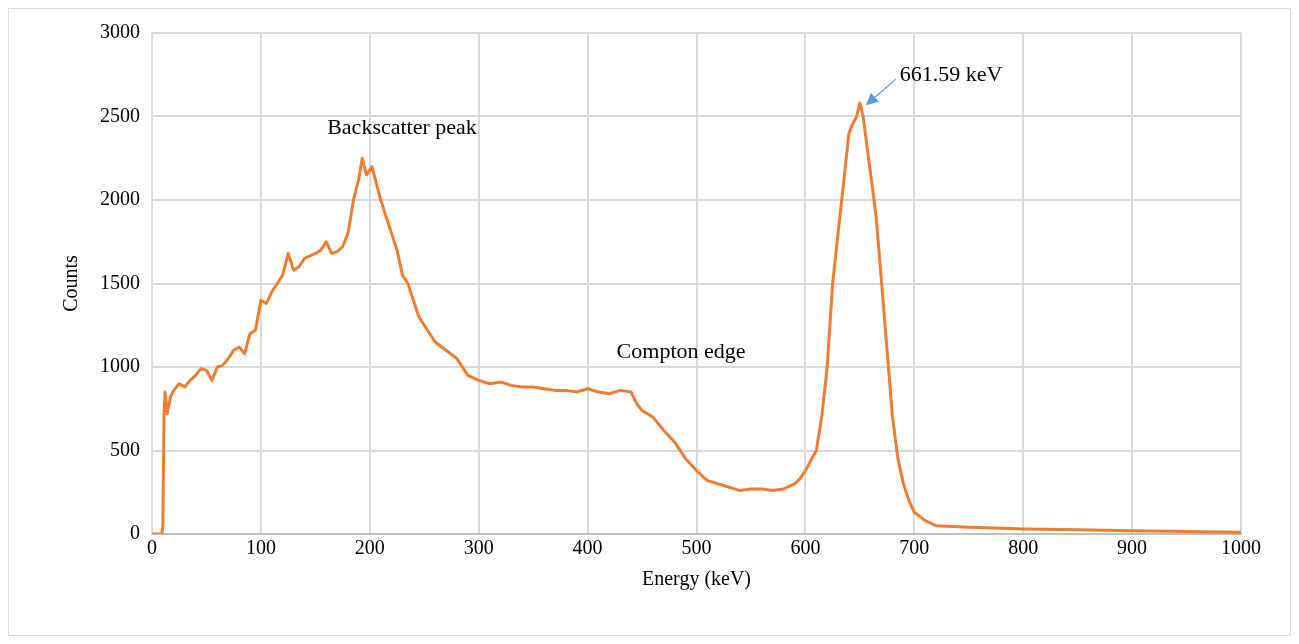 Image resolution: width=1299 pixels, height=644 pixels. Describe the element at coordinates (1023, 547) in the screenshot. I see `x-tick-label: 800` at that location.